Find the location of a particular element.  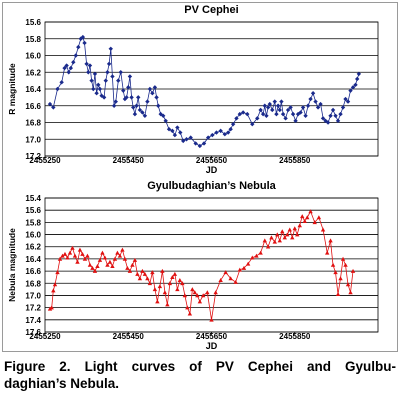

y-tick-label: 15.8 is located at coordinates (33, 39).